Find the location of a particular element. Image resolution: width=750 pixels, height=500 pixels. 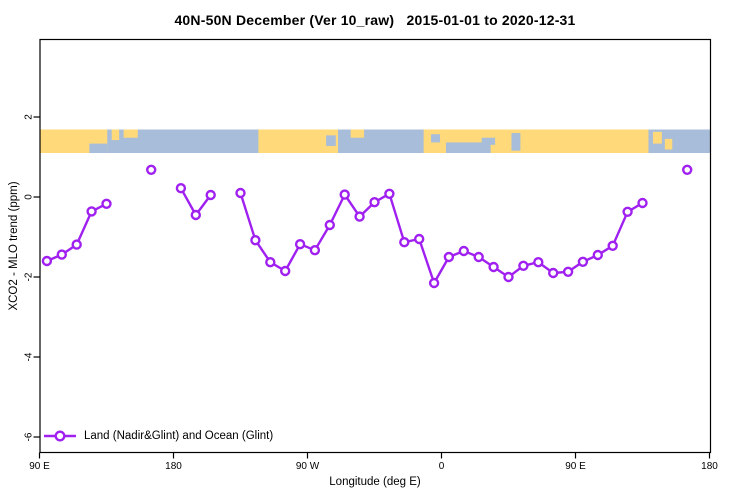

y-axis-label: XCO2 - MLO trend (ppm) is located at coordinates (14, 246).